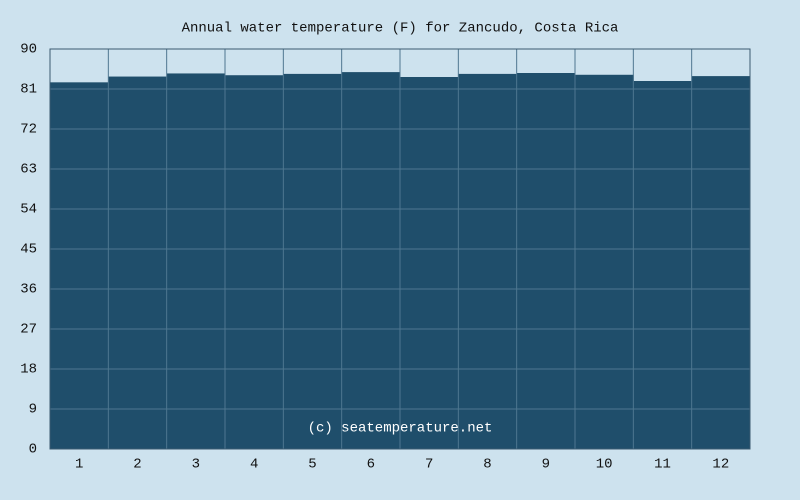 The image size is (800, 500). Describe the element at coordinates (28, 370) in the screenshot. I see `y-tick-label: 18` at that location.